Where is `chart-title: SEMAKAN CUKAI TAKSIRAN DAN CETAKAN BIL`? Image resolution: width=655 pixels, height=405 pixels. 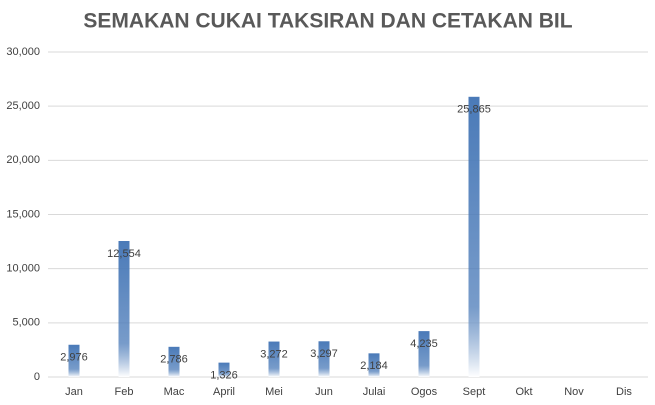
chart-title: SEMAKAN CUKAI TAKSIRAN DAN CETAKAN BIL is located at coordinates (327, 21).